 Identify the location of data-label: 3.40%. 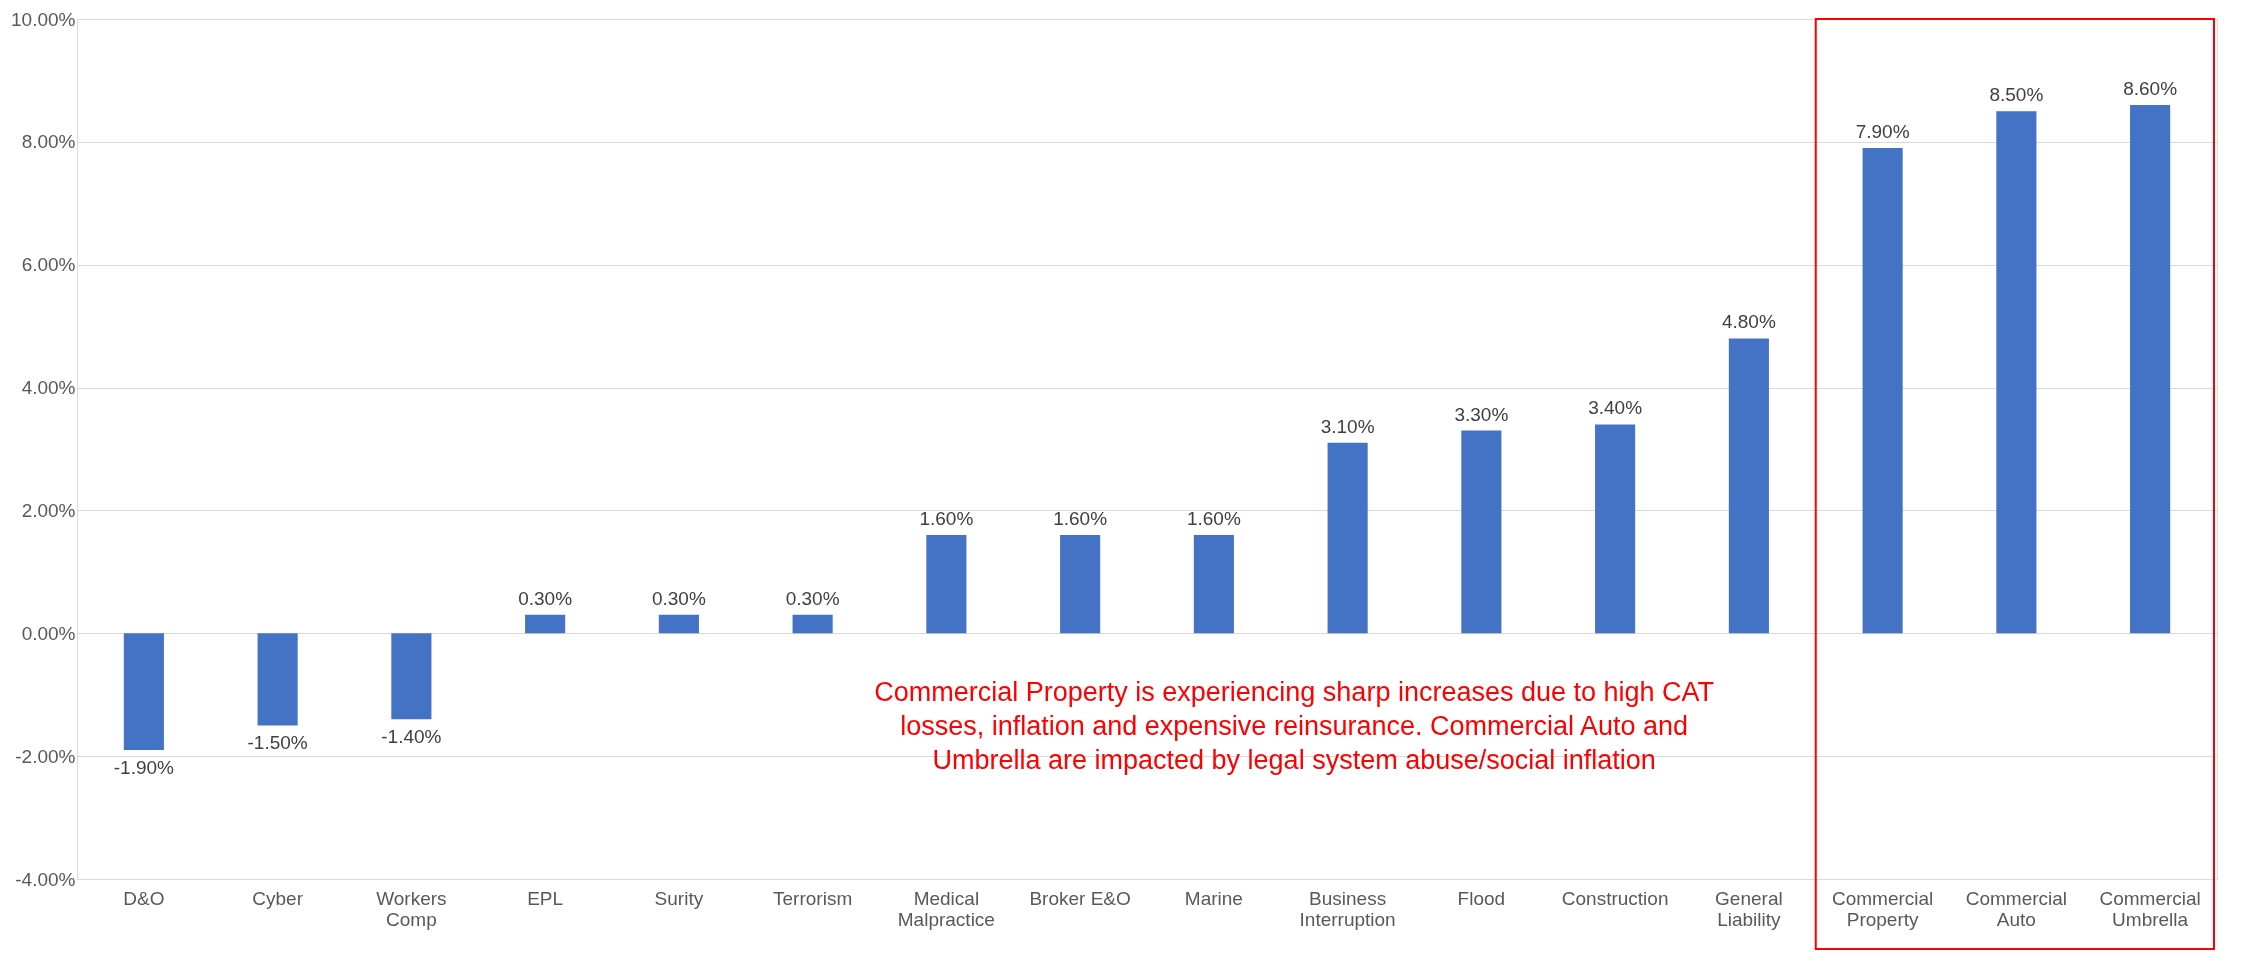
(1615, 408).